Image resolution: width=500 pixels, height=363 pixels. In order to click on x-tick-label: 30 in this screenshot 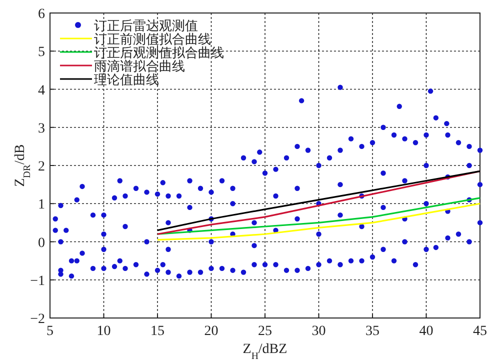, I will do `click(319, 331)`.